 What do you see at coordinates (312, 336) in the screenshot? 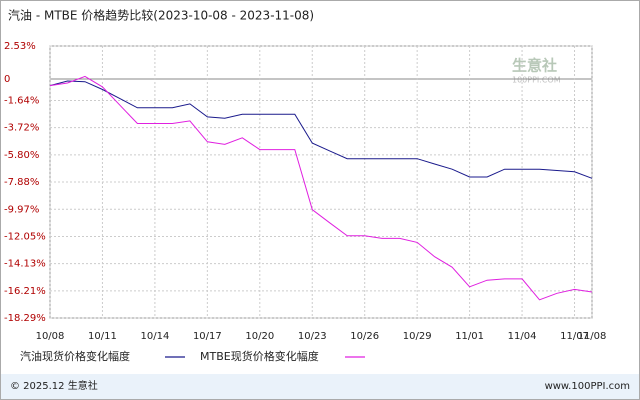
I see `x-tick-label: 10/23` at bounding box center [312, 336].